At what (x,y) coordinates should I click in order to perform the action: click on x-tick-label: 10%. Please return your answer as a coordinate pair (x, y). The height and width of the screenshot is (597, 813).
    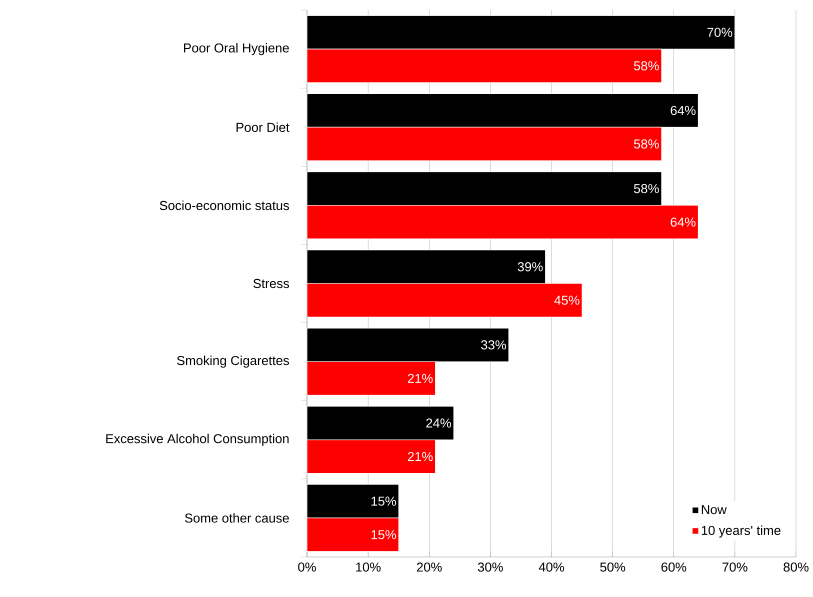
    Looking at the image, I should click on (368, 567).